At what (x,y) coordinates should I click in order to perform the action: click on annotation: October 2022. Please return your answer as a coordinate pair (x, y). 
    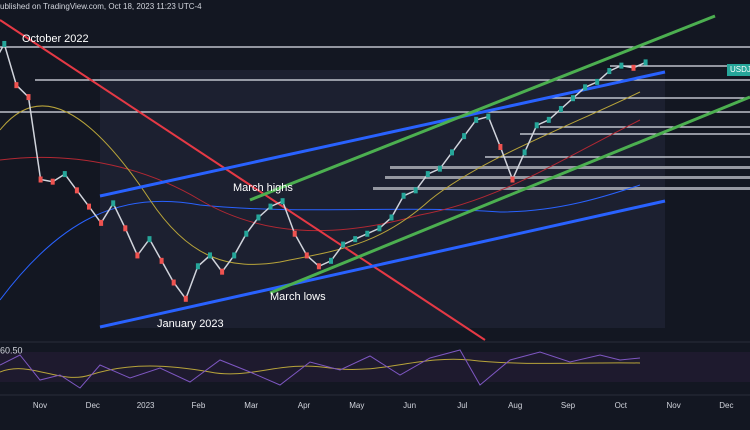
    Looking at the image, I should click on (55, 39).